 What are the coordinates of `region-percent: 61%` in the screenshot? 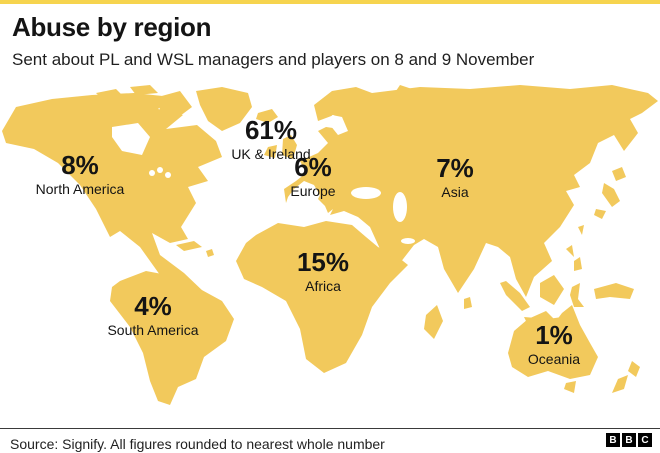 It's located at (271, 130).